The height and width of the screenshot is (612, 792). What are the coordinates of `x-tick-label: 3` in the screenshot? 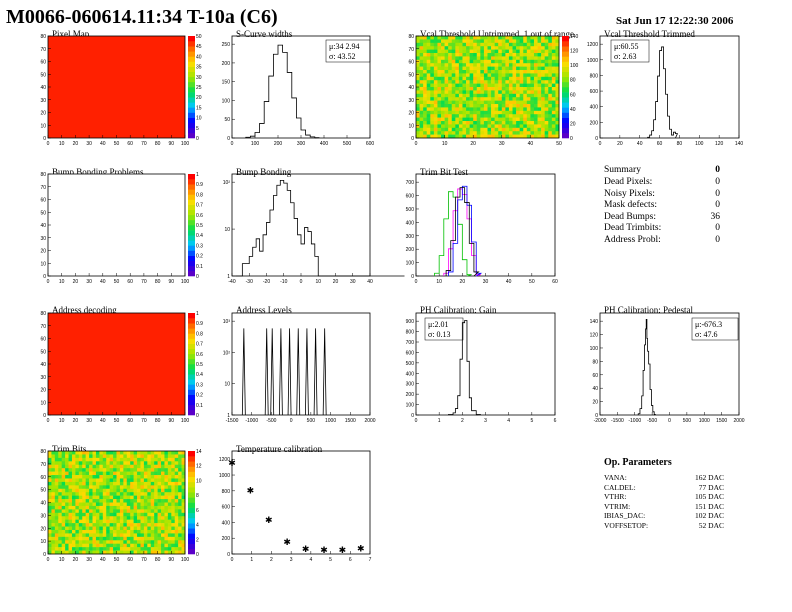 It's located at (485, 421).